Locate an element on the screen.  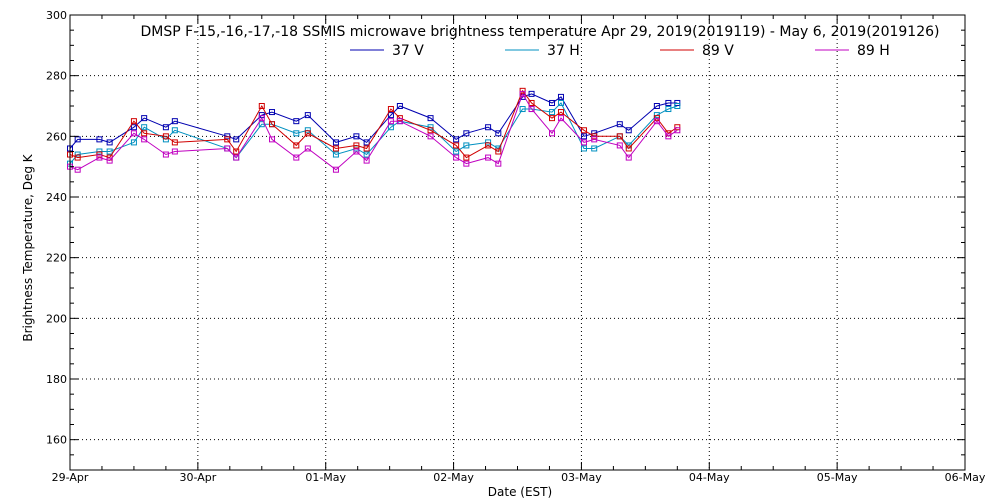
legend-entry: 37 H is located at coordinates (542, 51).